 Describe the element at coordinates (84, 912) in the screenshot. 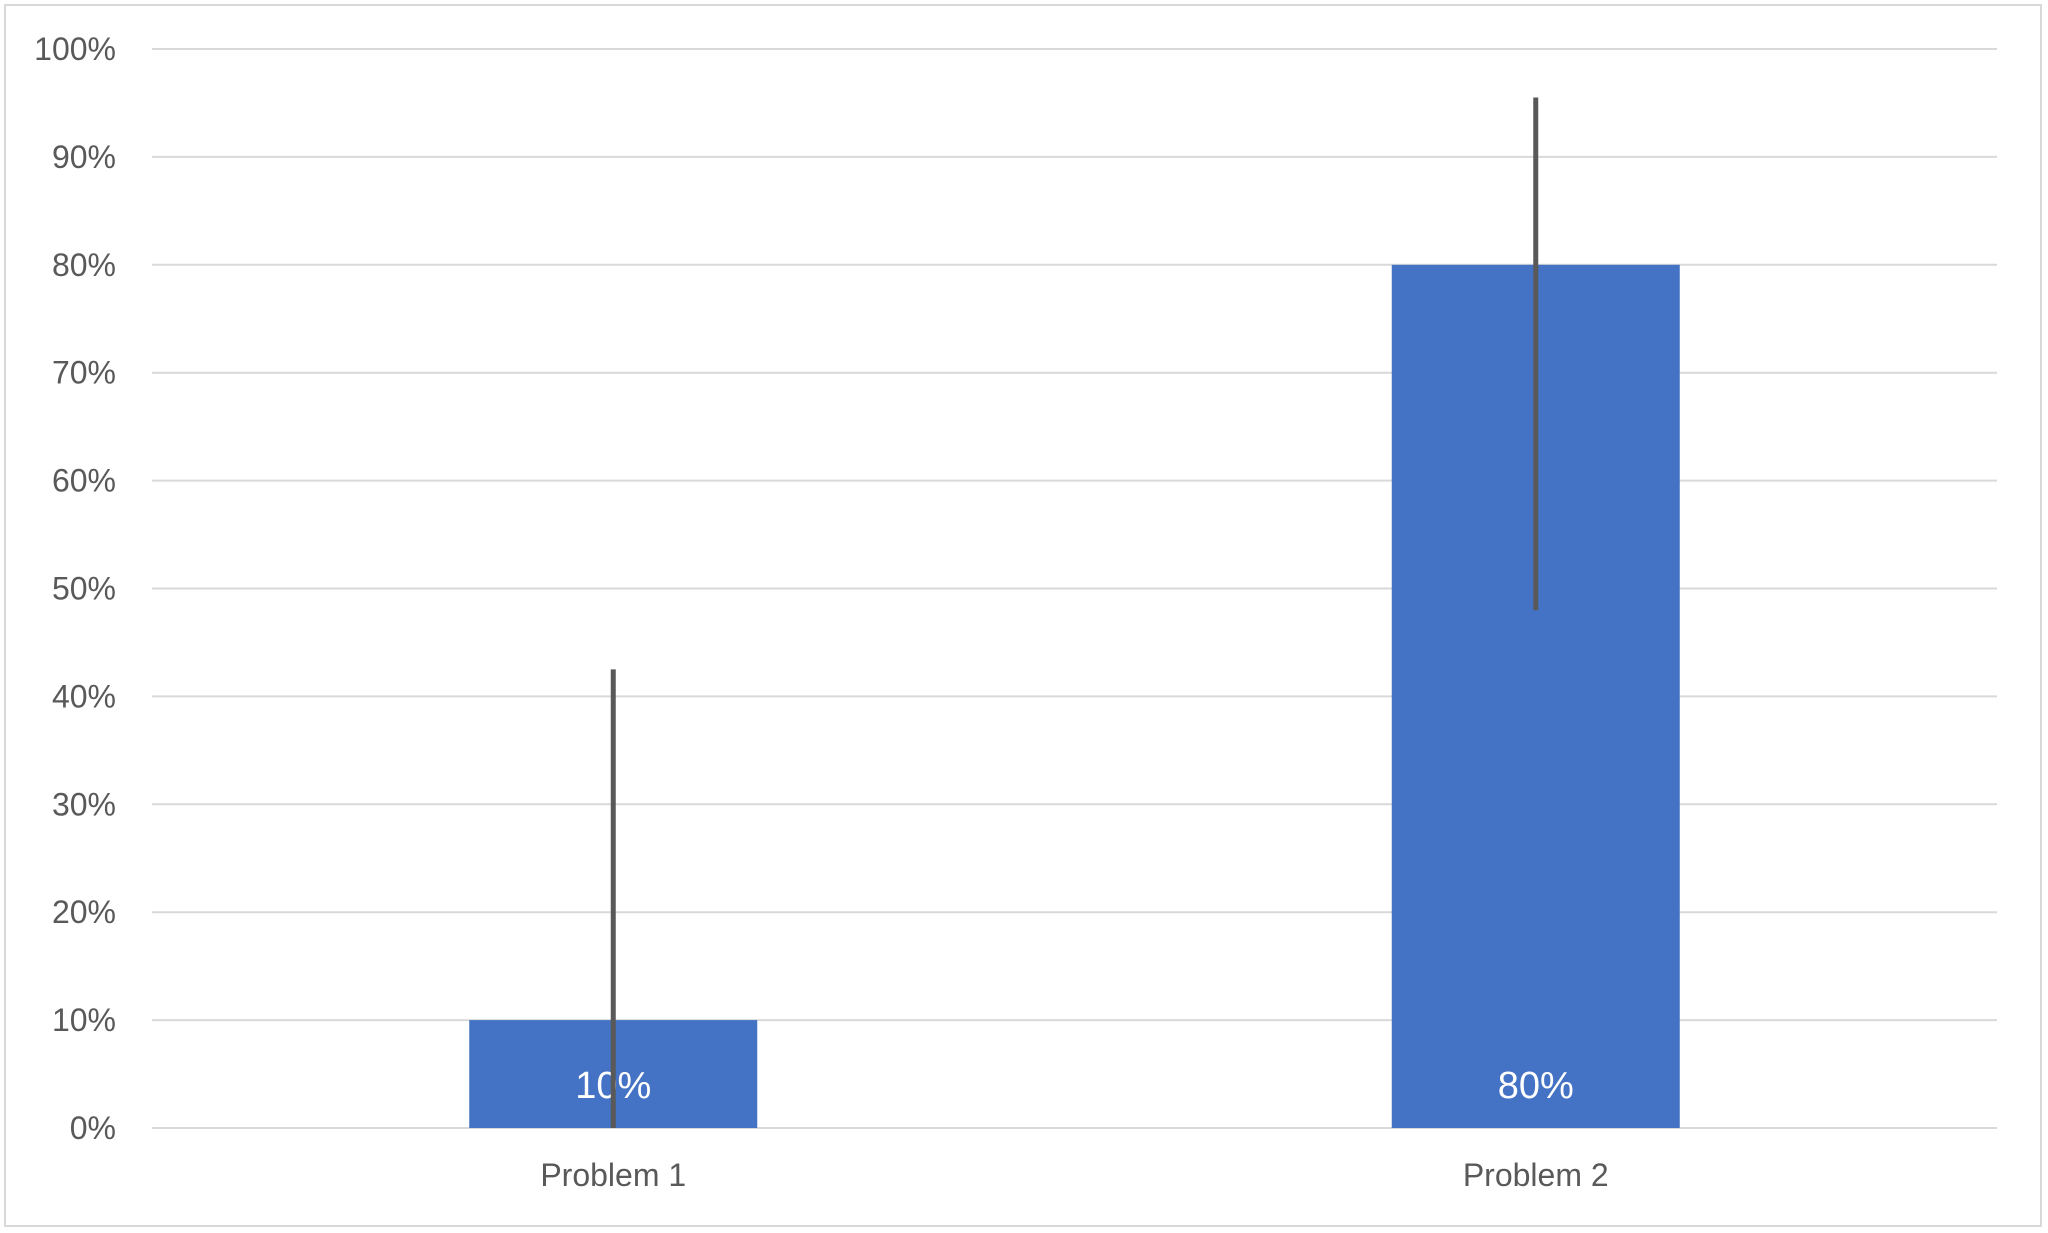

I see `y-tick-label: 20%` at that location.